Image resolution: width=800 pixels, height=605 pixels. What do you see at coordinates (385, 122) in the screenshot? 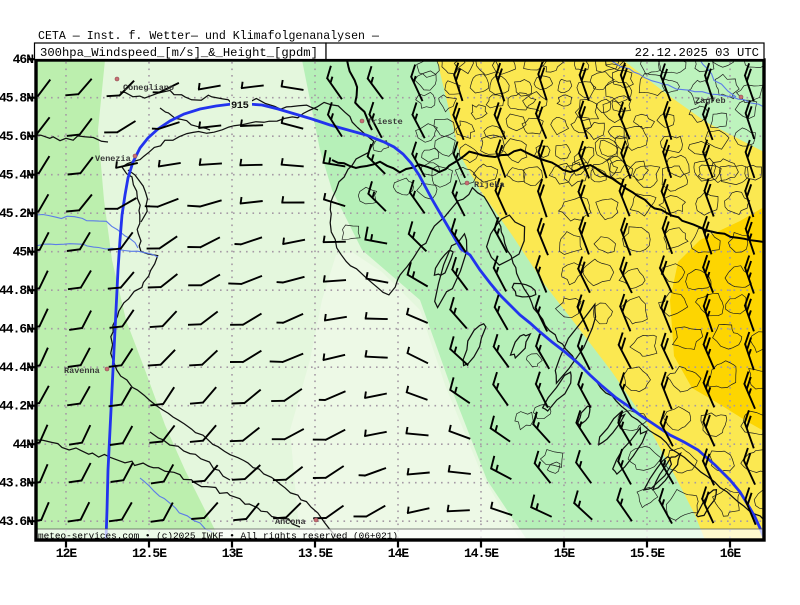
I see `svg-text: Trieste` at bounding box center [385, 122].